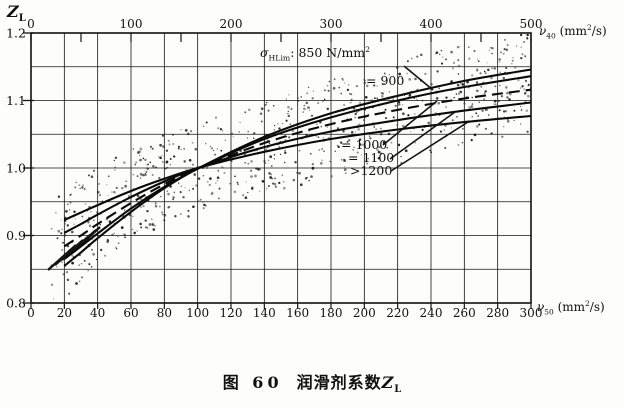 The width and height of the screenshot is (625, 407). Describe the element at coordinates (573, 32) in the screenshot. I see `top-x-axis-title: ν40 (mm2/s)` at that location.